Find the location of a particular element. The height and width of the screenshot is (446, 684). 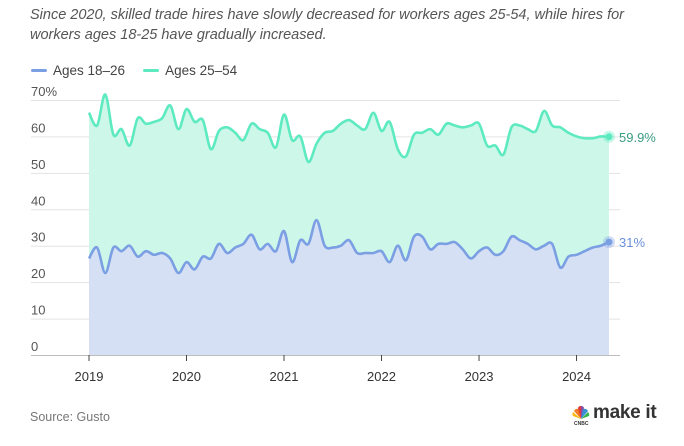

x-tick-label: 2020 is located at coordinates (186, 376).